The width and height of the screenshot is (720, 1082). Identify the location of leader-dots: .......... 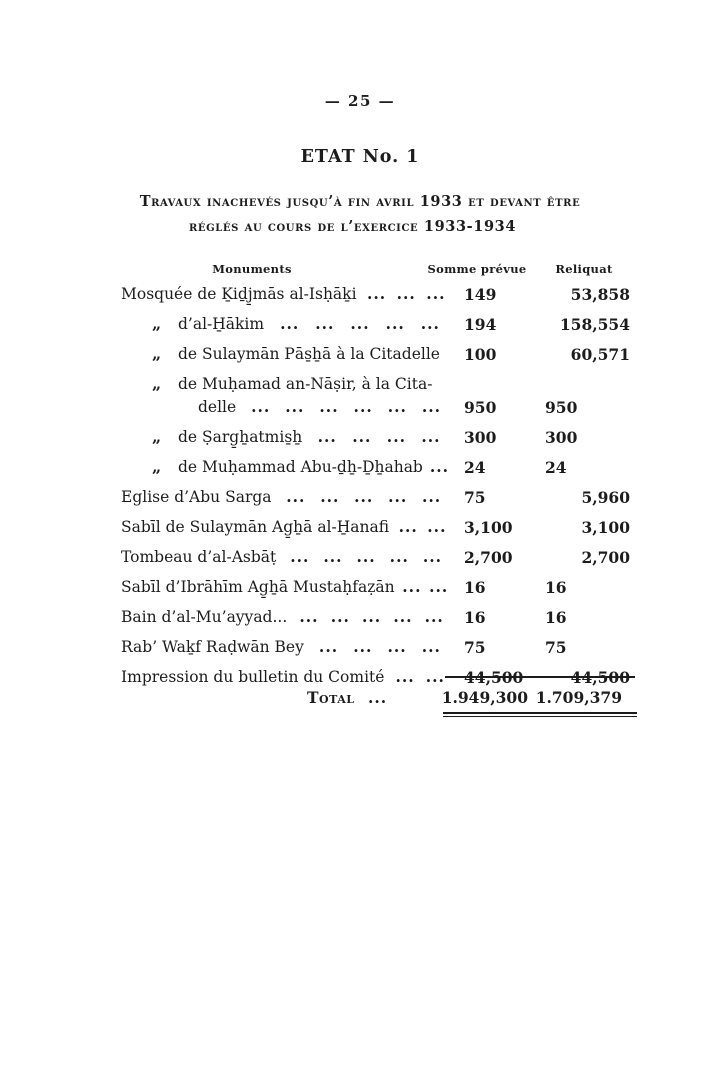
(406, 293).